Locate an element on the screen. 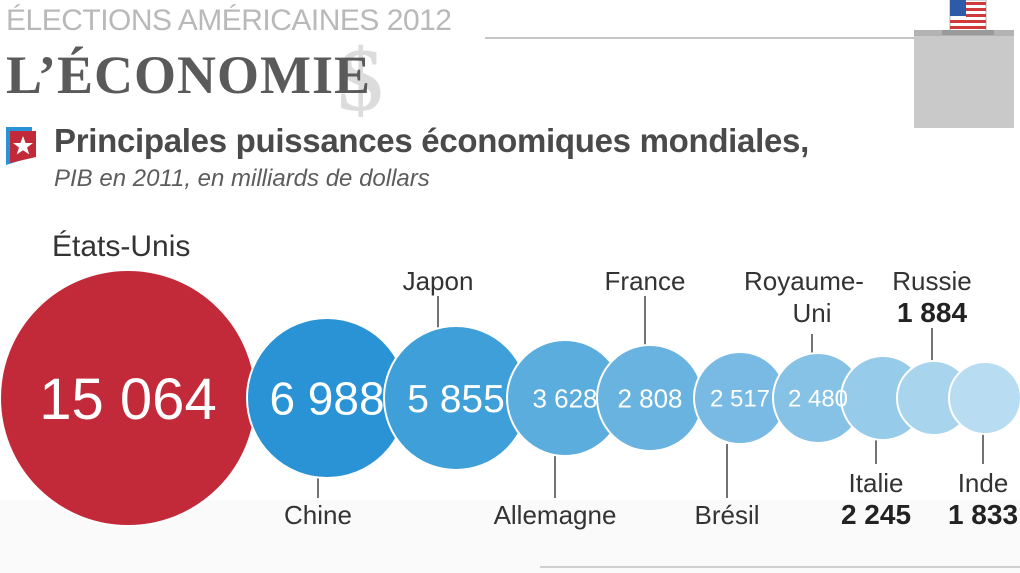 Image resolution: width=1020 pixels, height=573 pixels. ballot-box-icon is located at coordinates (966, 66).